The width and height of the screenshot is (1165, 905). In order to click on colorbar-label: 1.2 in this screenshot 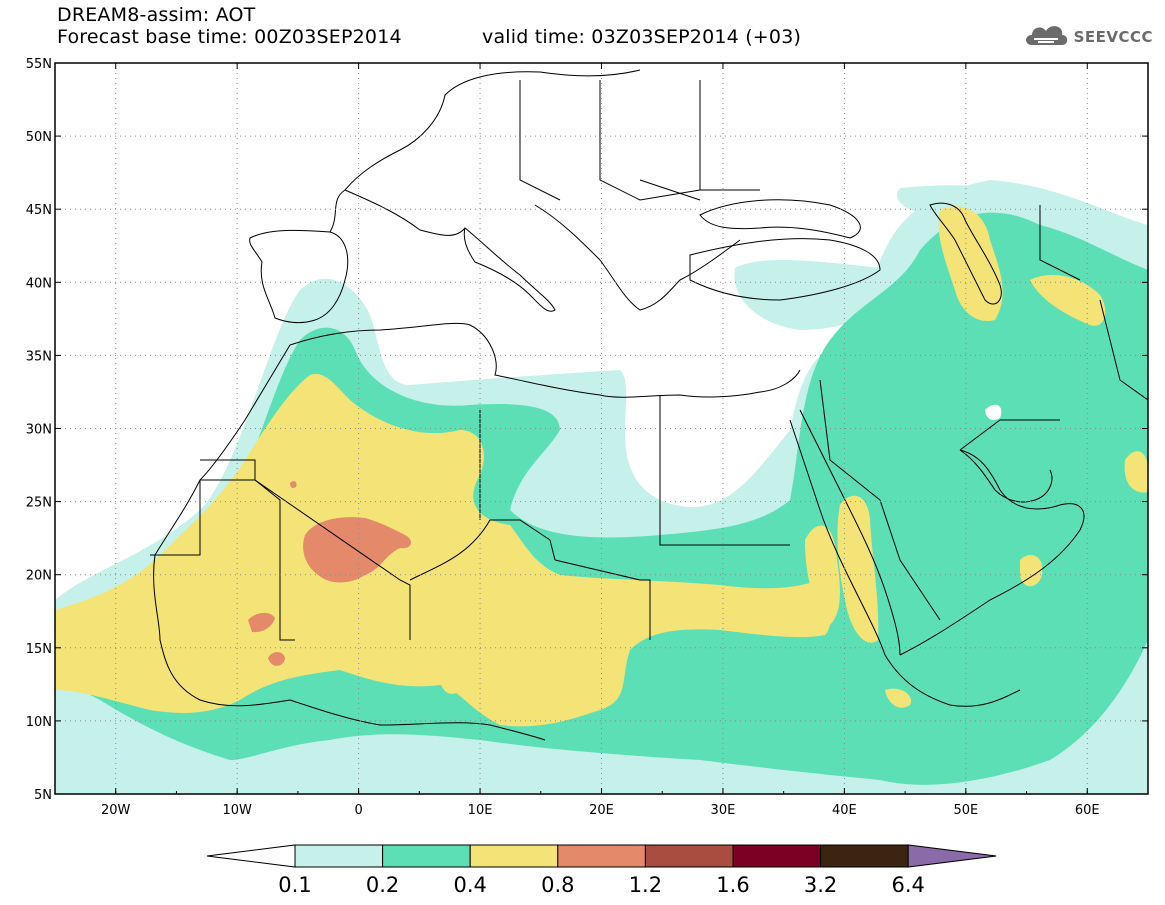, I will do `click(645, 885)`.